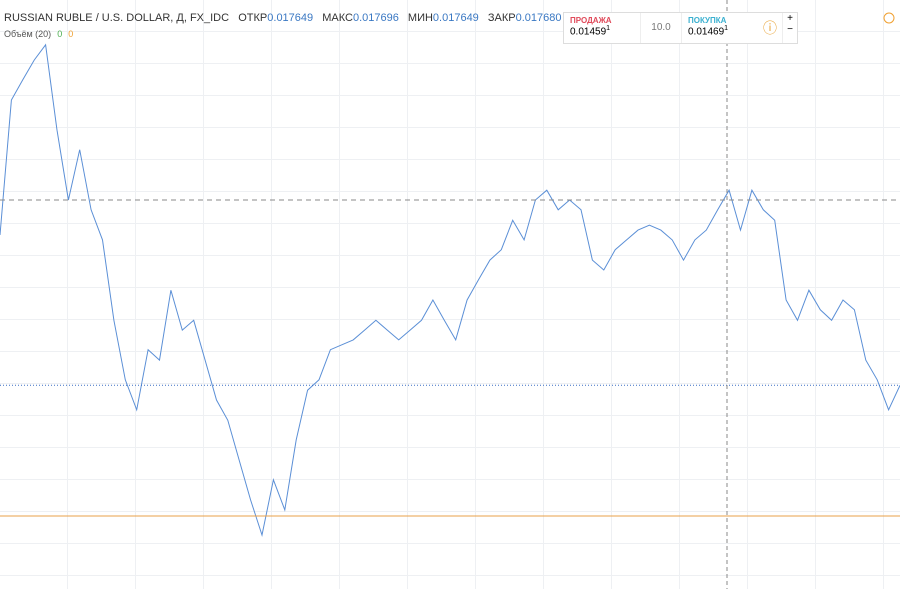  Describe the element at coordinates (253, 18) in the screenshot. I see `ohlc-label: ОТКР` at that location.